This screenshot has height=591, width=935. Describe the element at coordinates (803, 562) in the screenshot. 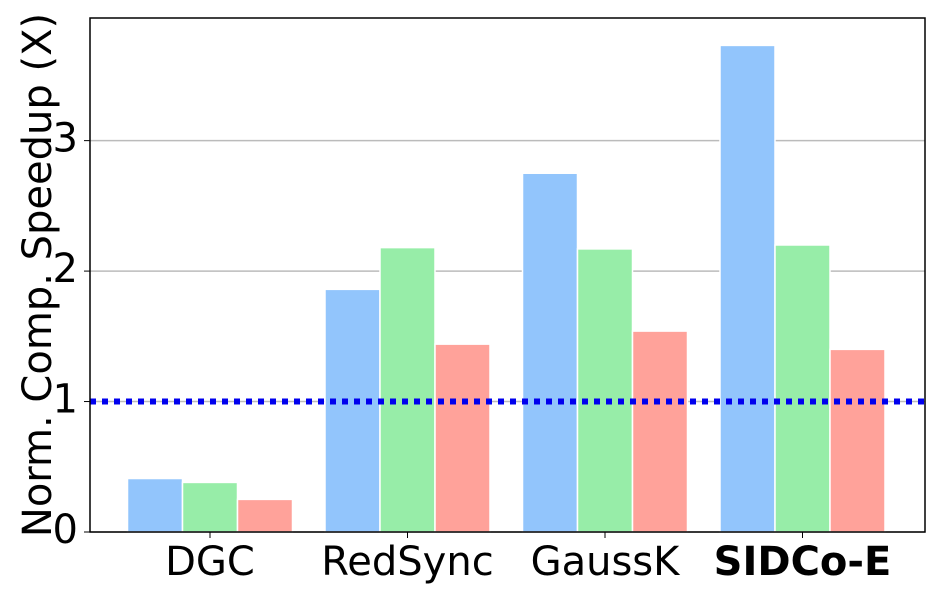

I see `x-tick-label: SIDCo-E` at that location.